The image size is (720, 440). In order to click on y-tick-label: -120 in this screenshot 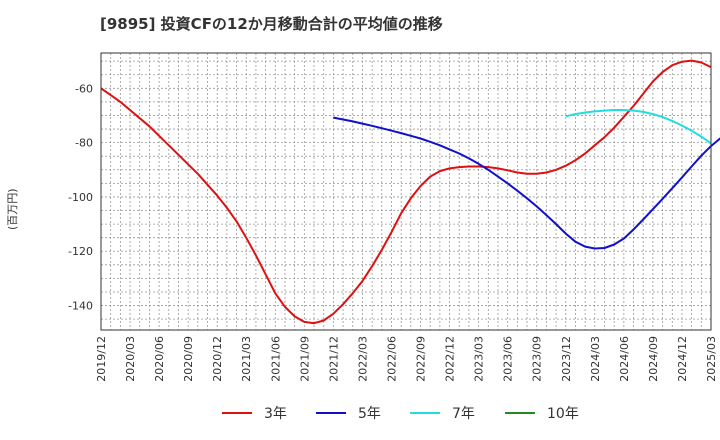, I will do `click(80, 251)`.